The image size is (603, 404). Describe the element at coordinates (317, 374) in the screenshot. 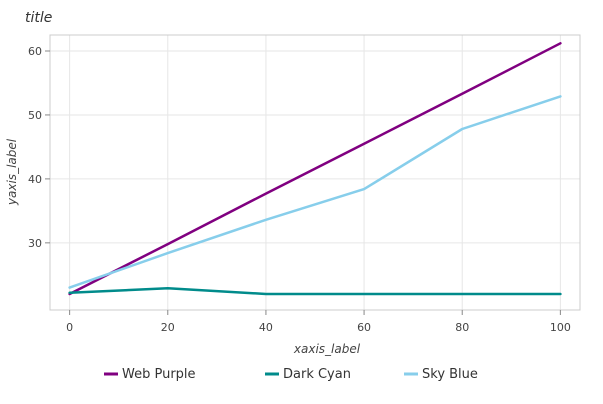

I see `legend-label-dark-cyan: Dark Cyan` at that location.